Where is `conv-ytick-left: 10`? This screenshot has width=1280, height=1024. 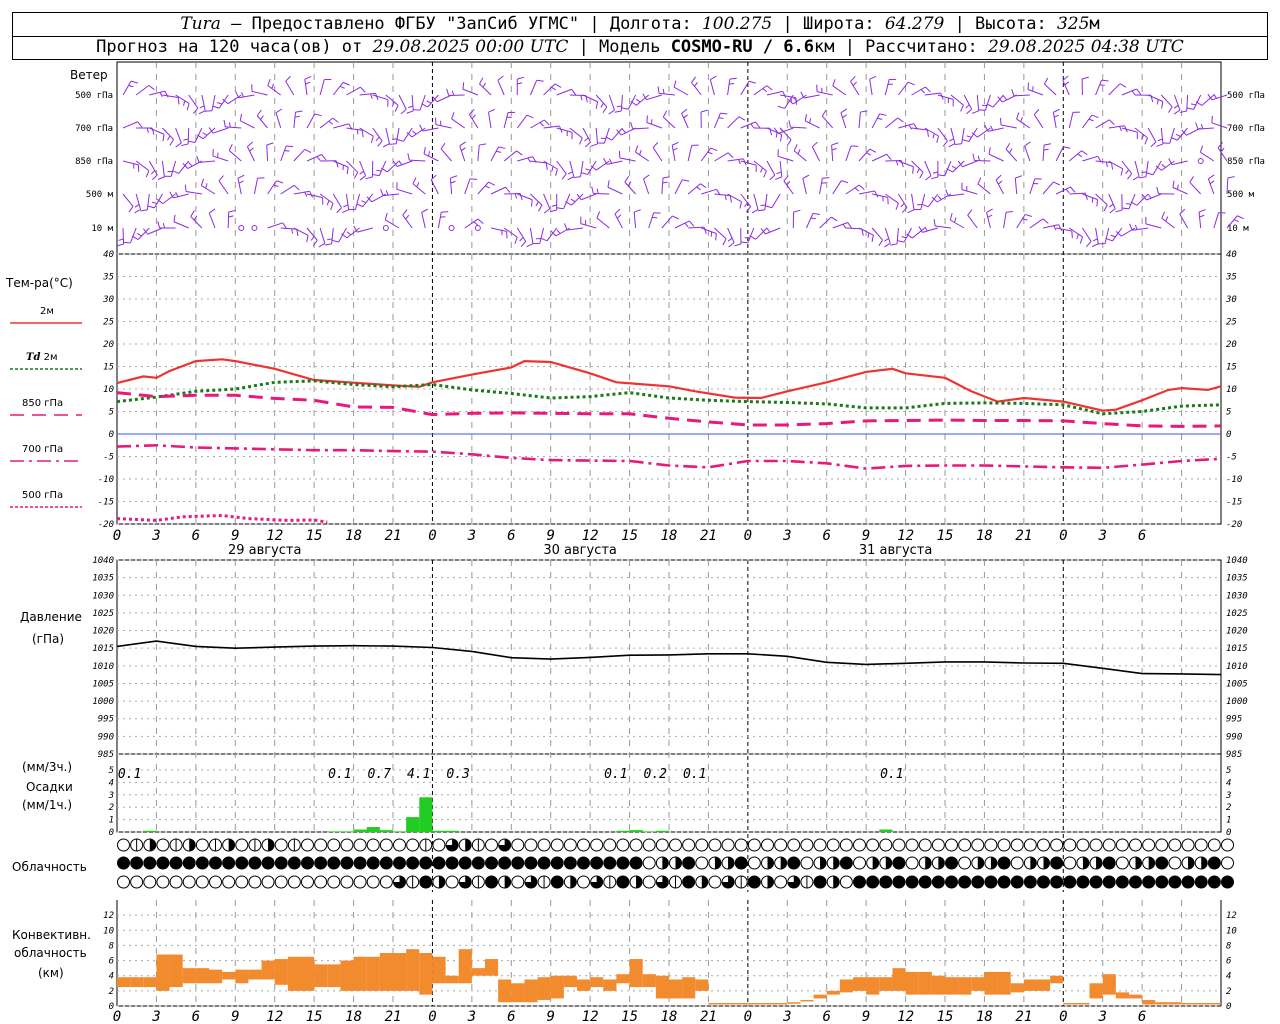
conv-ytick-left: 10 is located at coordinates (108, 931).